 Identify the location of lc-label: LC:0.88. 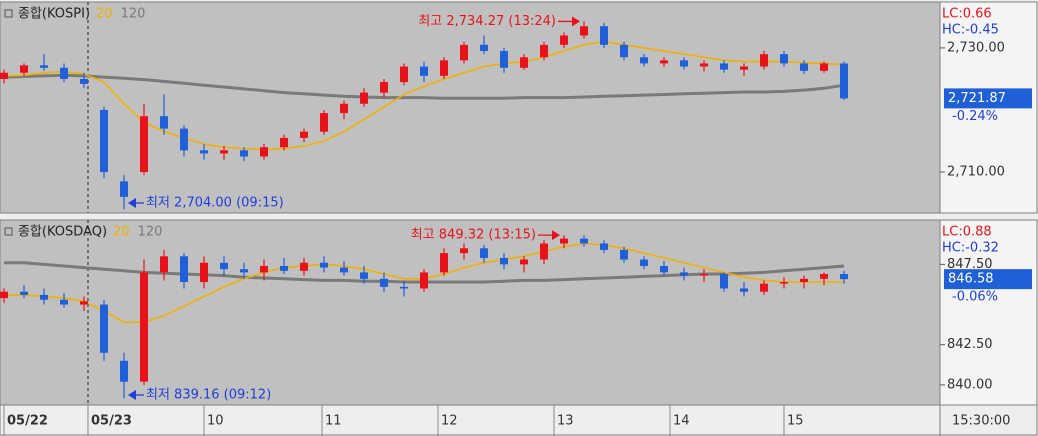
(967, 232).